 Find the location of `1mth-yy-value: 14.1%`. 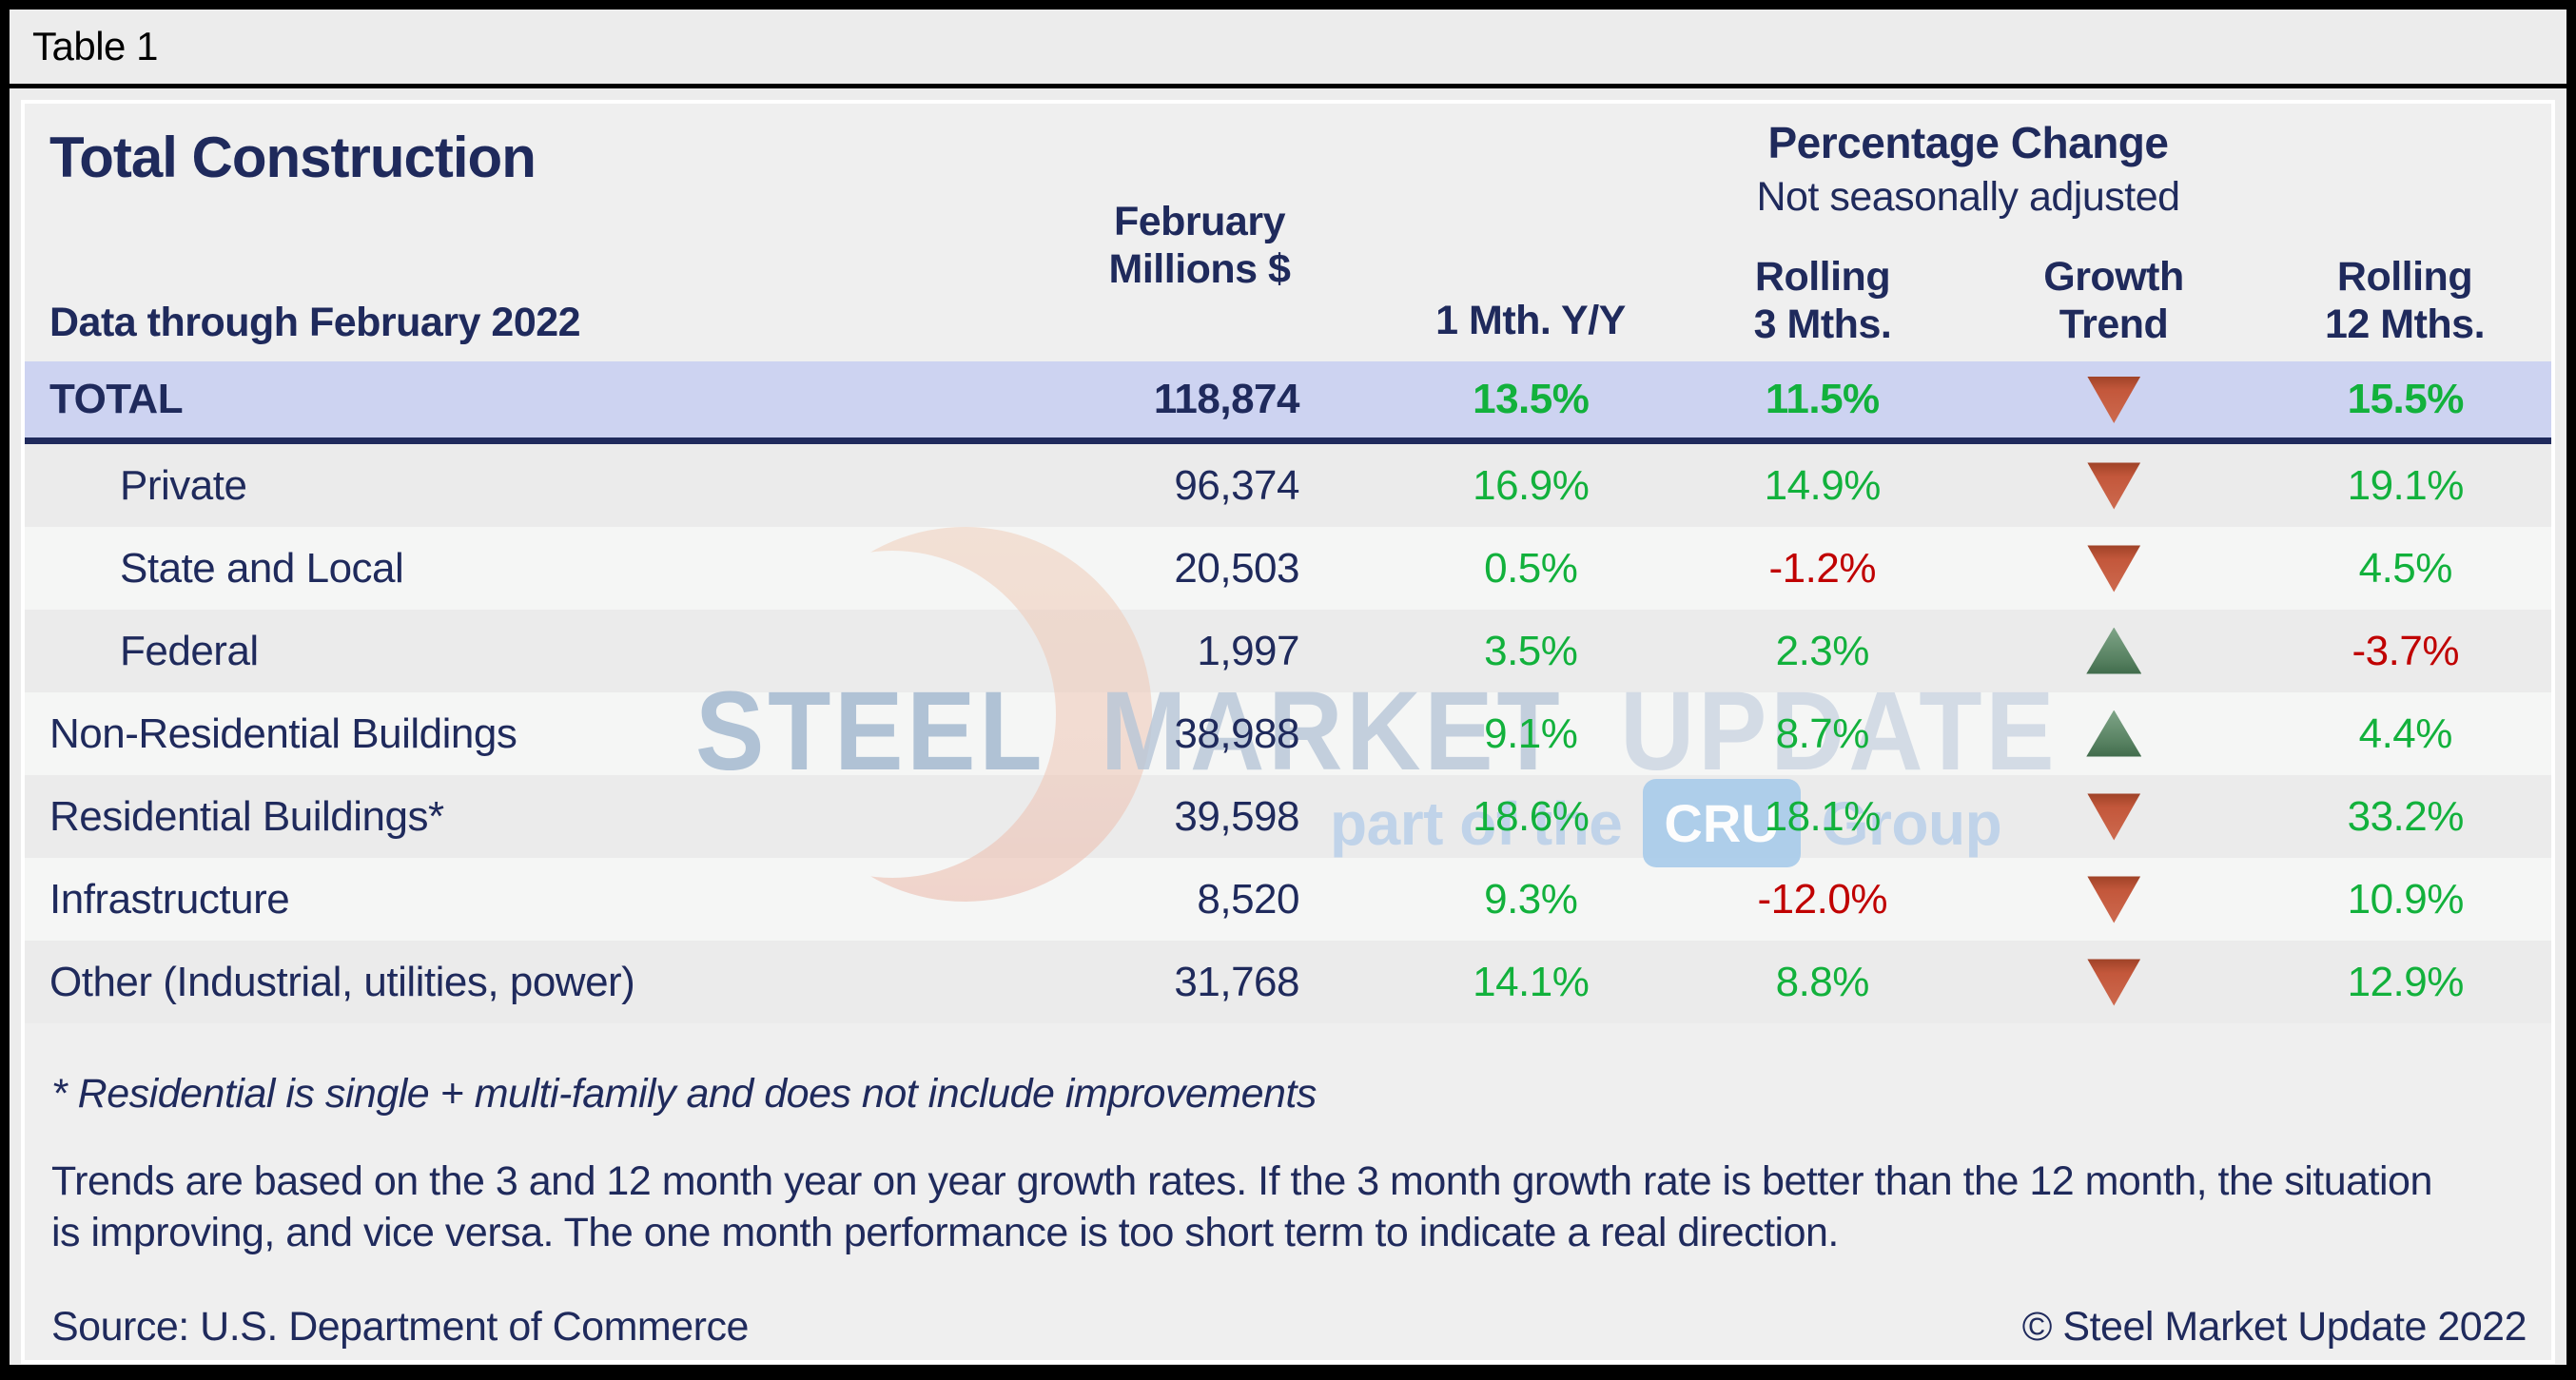

1mth-yy-value: 14.1% is located at coordinates (1532, 981).